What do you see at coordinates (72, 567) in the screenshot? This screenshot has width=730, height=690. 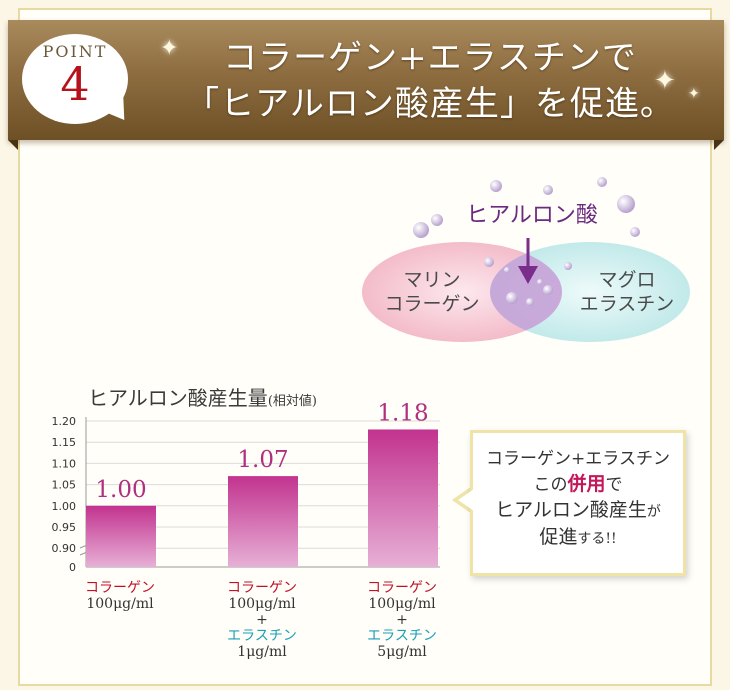 I see `y-tick-label: 0` at bounding box center [72, 567].